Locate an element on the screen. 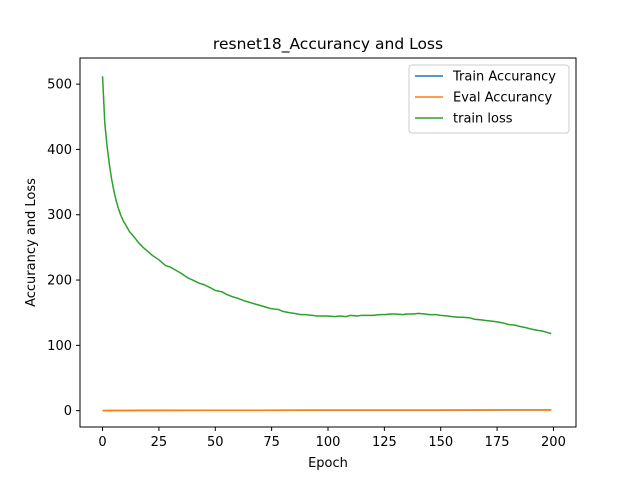  y-tick-label: 0 is located at coordinates (68, 411).